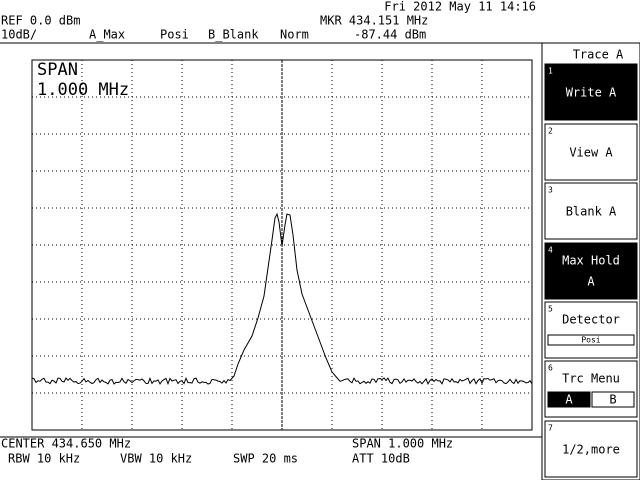 The width and height of the screenshot is (640, 480). I want to click on ref-level: REF 0.0 dBm, so click(40, 21).